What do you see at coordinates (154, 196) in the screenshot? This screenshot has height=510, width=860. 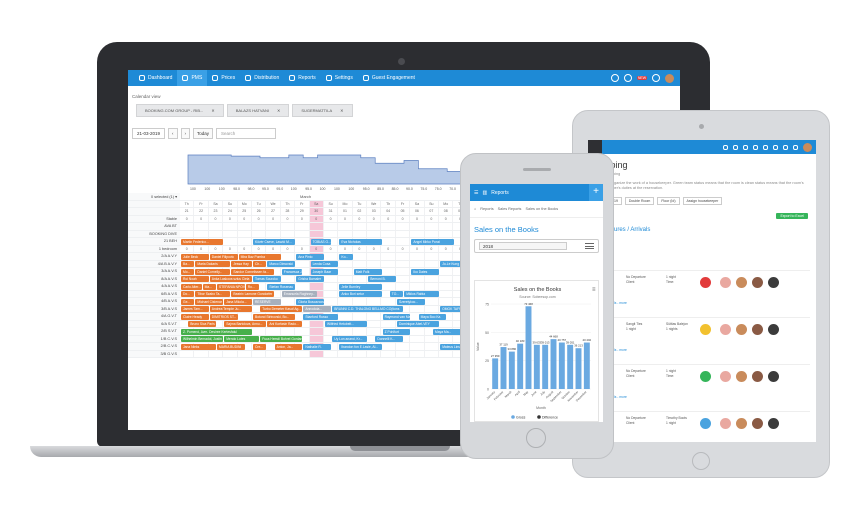 I see `selected-count: 0 selected (1) ▾` at bounding box center [154, 196].